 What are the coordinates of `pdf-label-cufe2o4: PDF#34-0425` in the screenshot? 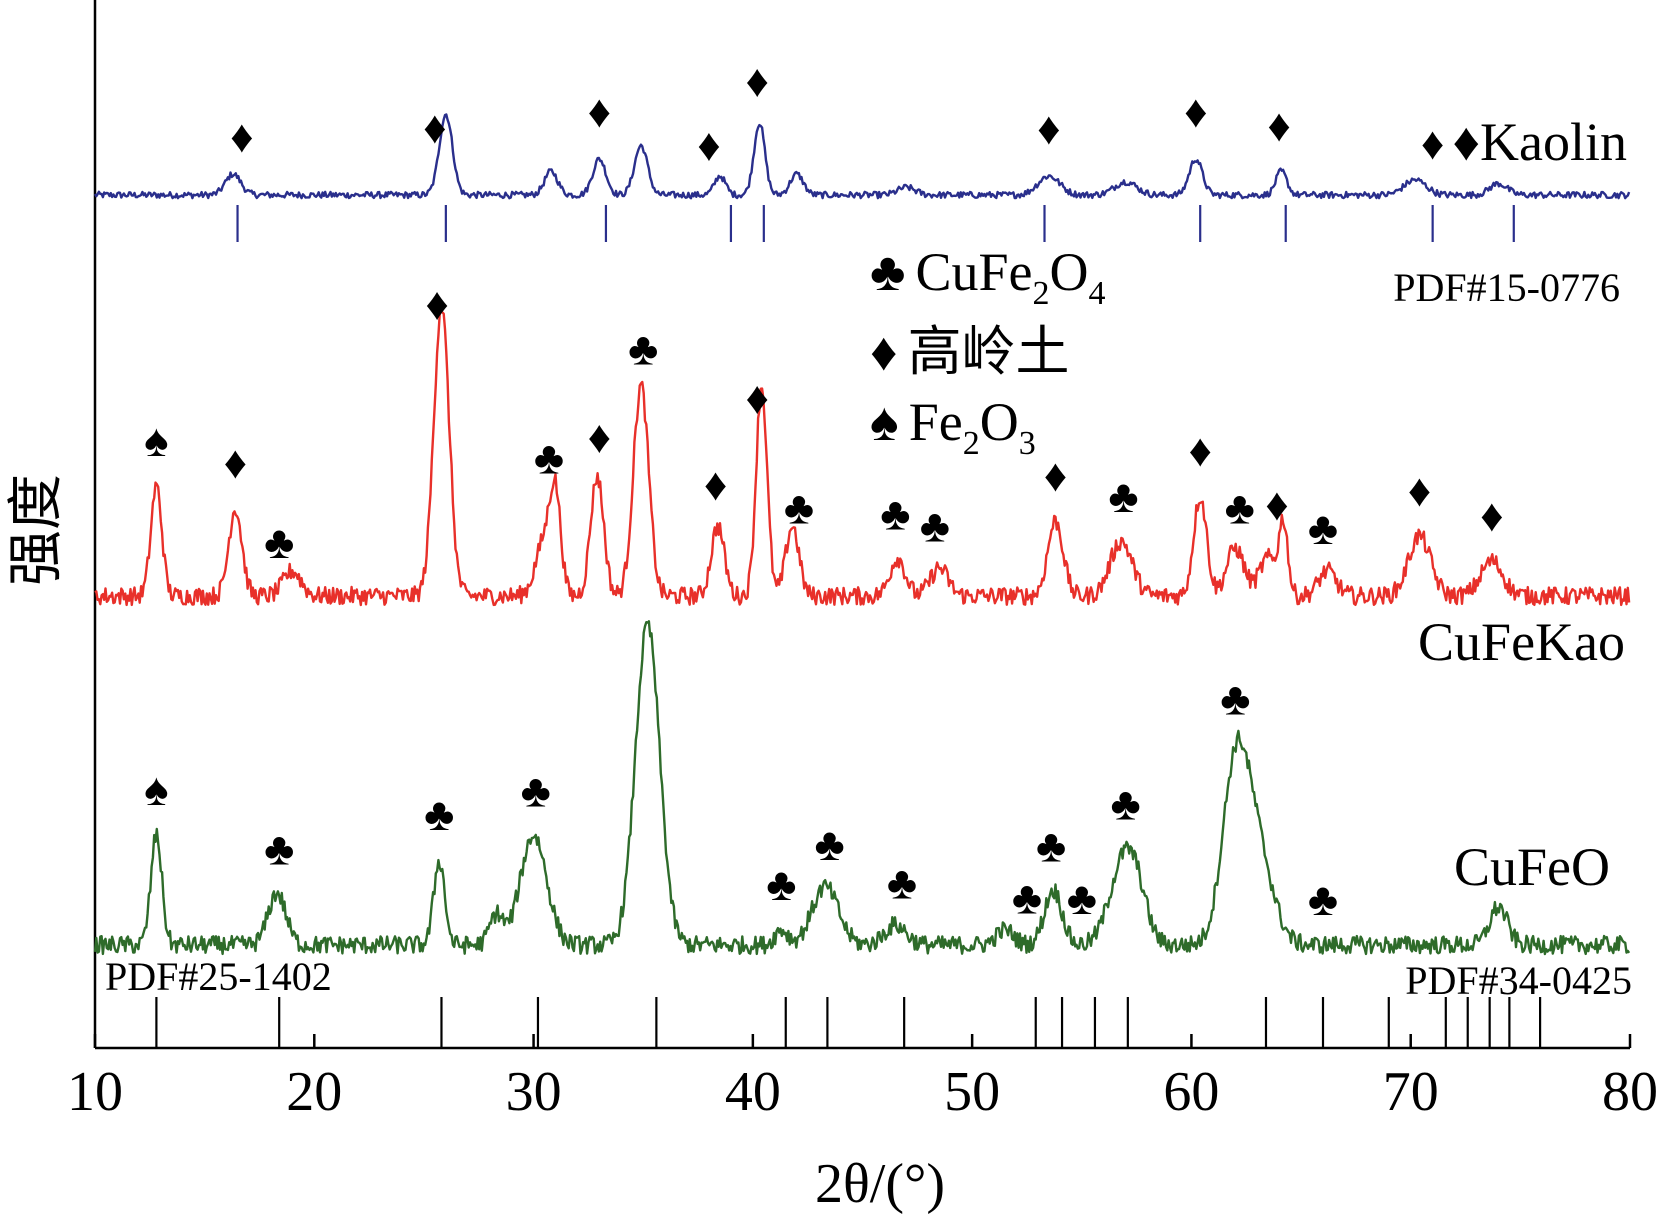 It's located at (1518, 980).